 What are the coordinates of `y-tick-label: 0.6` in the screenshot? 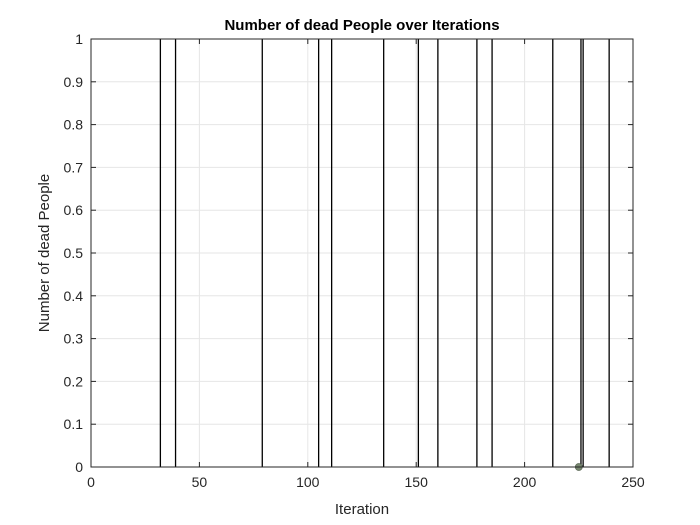 It's located at (74, 210).